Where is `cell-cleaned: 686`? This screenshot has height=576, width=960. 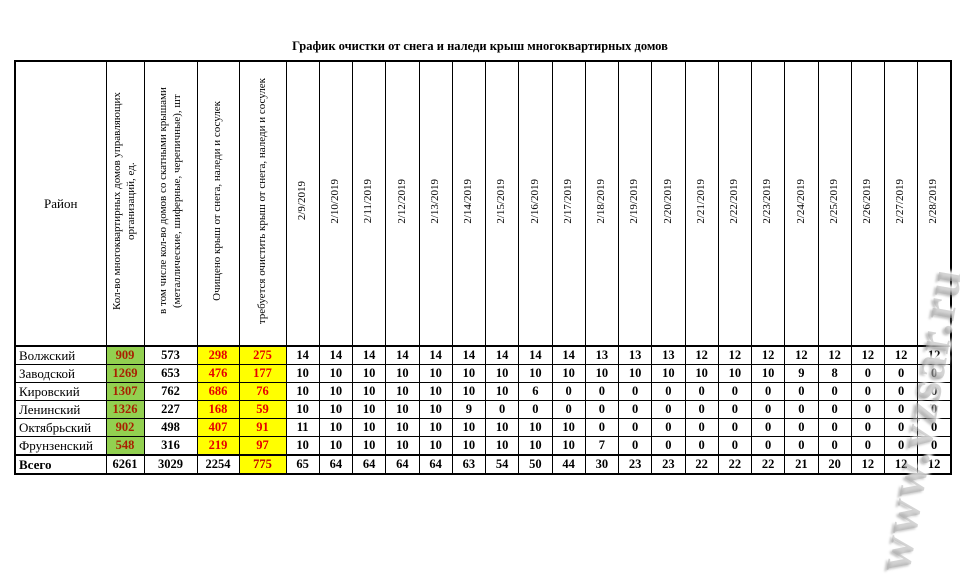 cell-cleaned: 686 is located at coordinates (218, 391).